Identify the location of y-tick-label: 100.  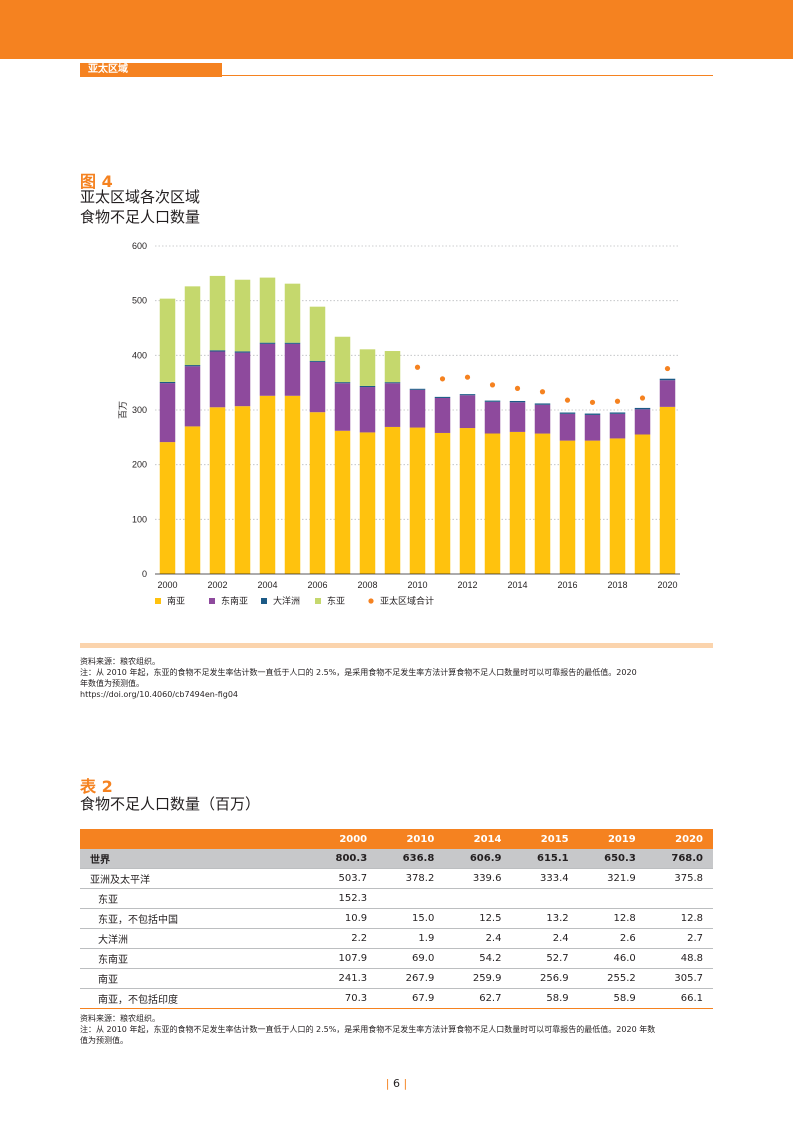
(139, 519).